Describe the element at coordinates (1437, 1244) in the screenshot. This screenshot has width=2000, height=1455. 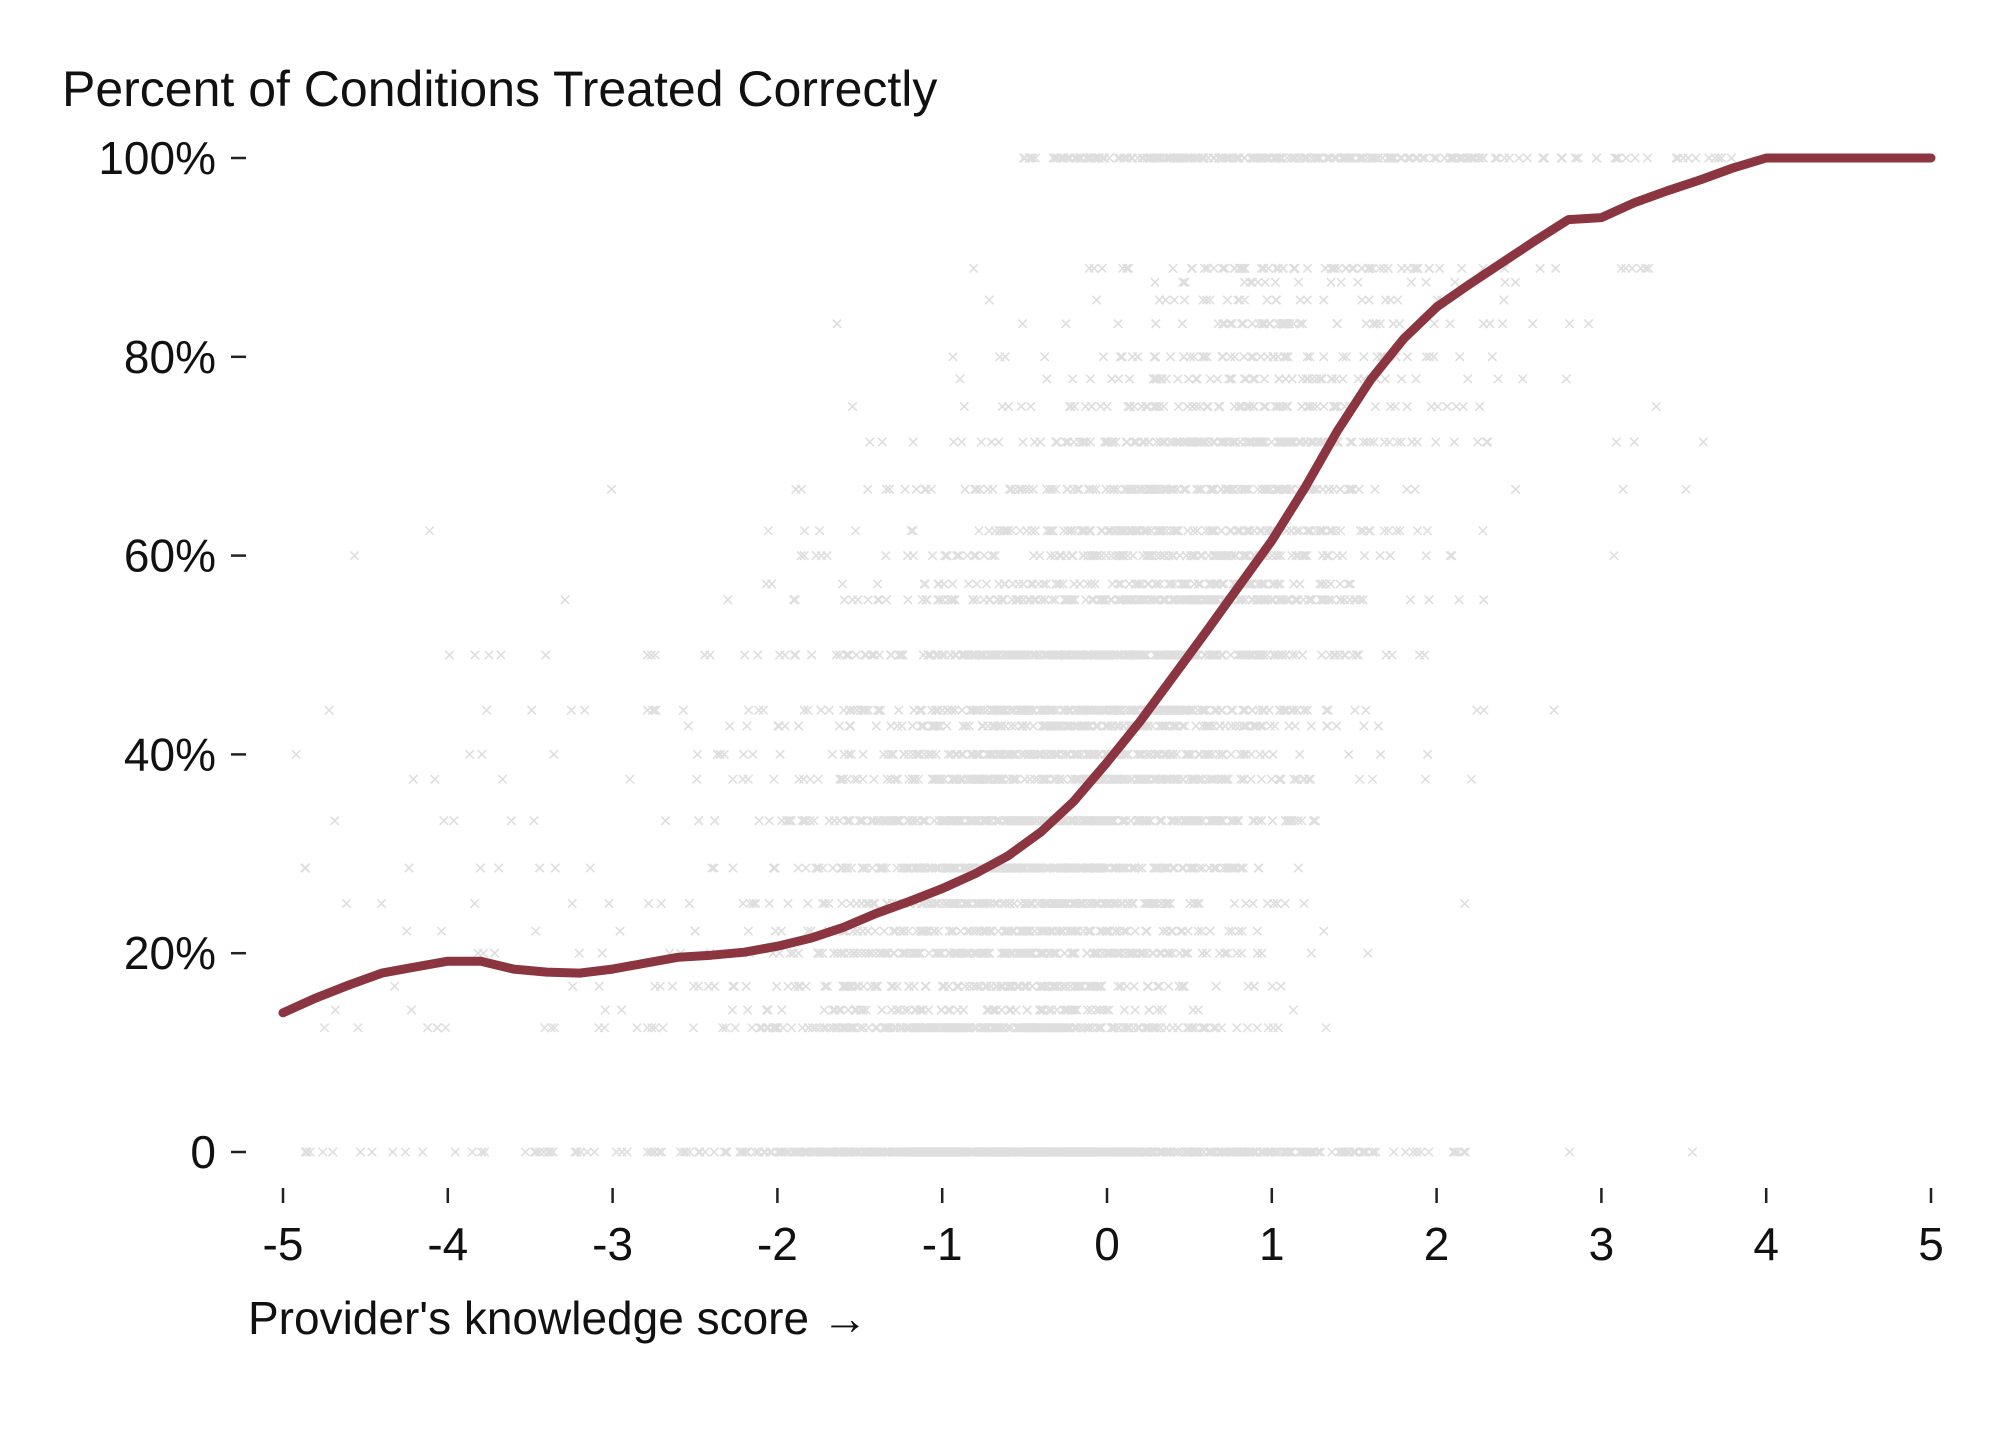
I see `x-tick-label: 2` at that location.